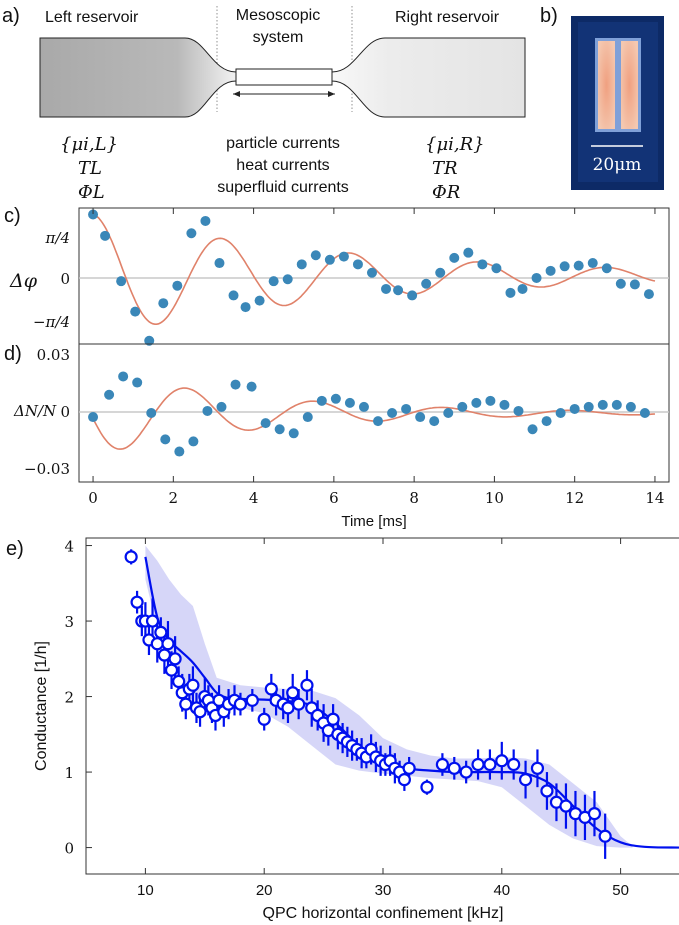  I want to click on plot-d-marks, so click(372, 414).